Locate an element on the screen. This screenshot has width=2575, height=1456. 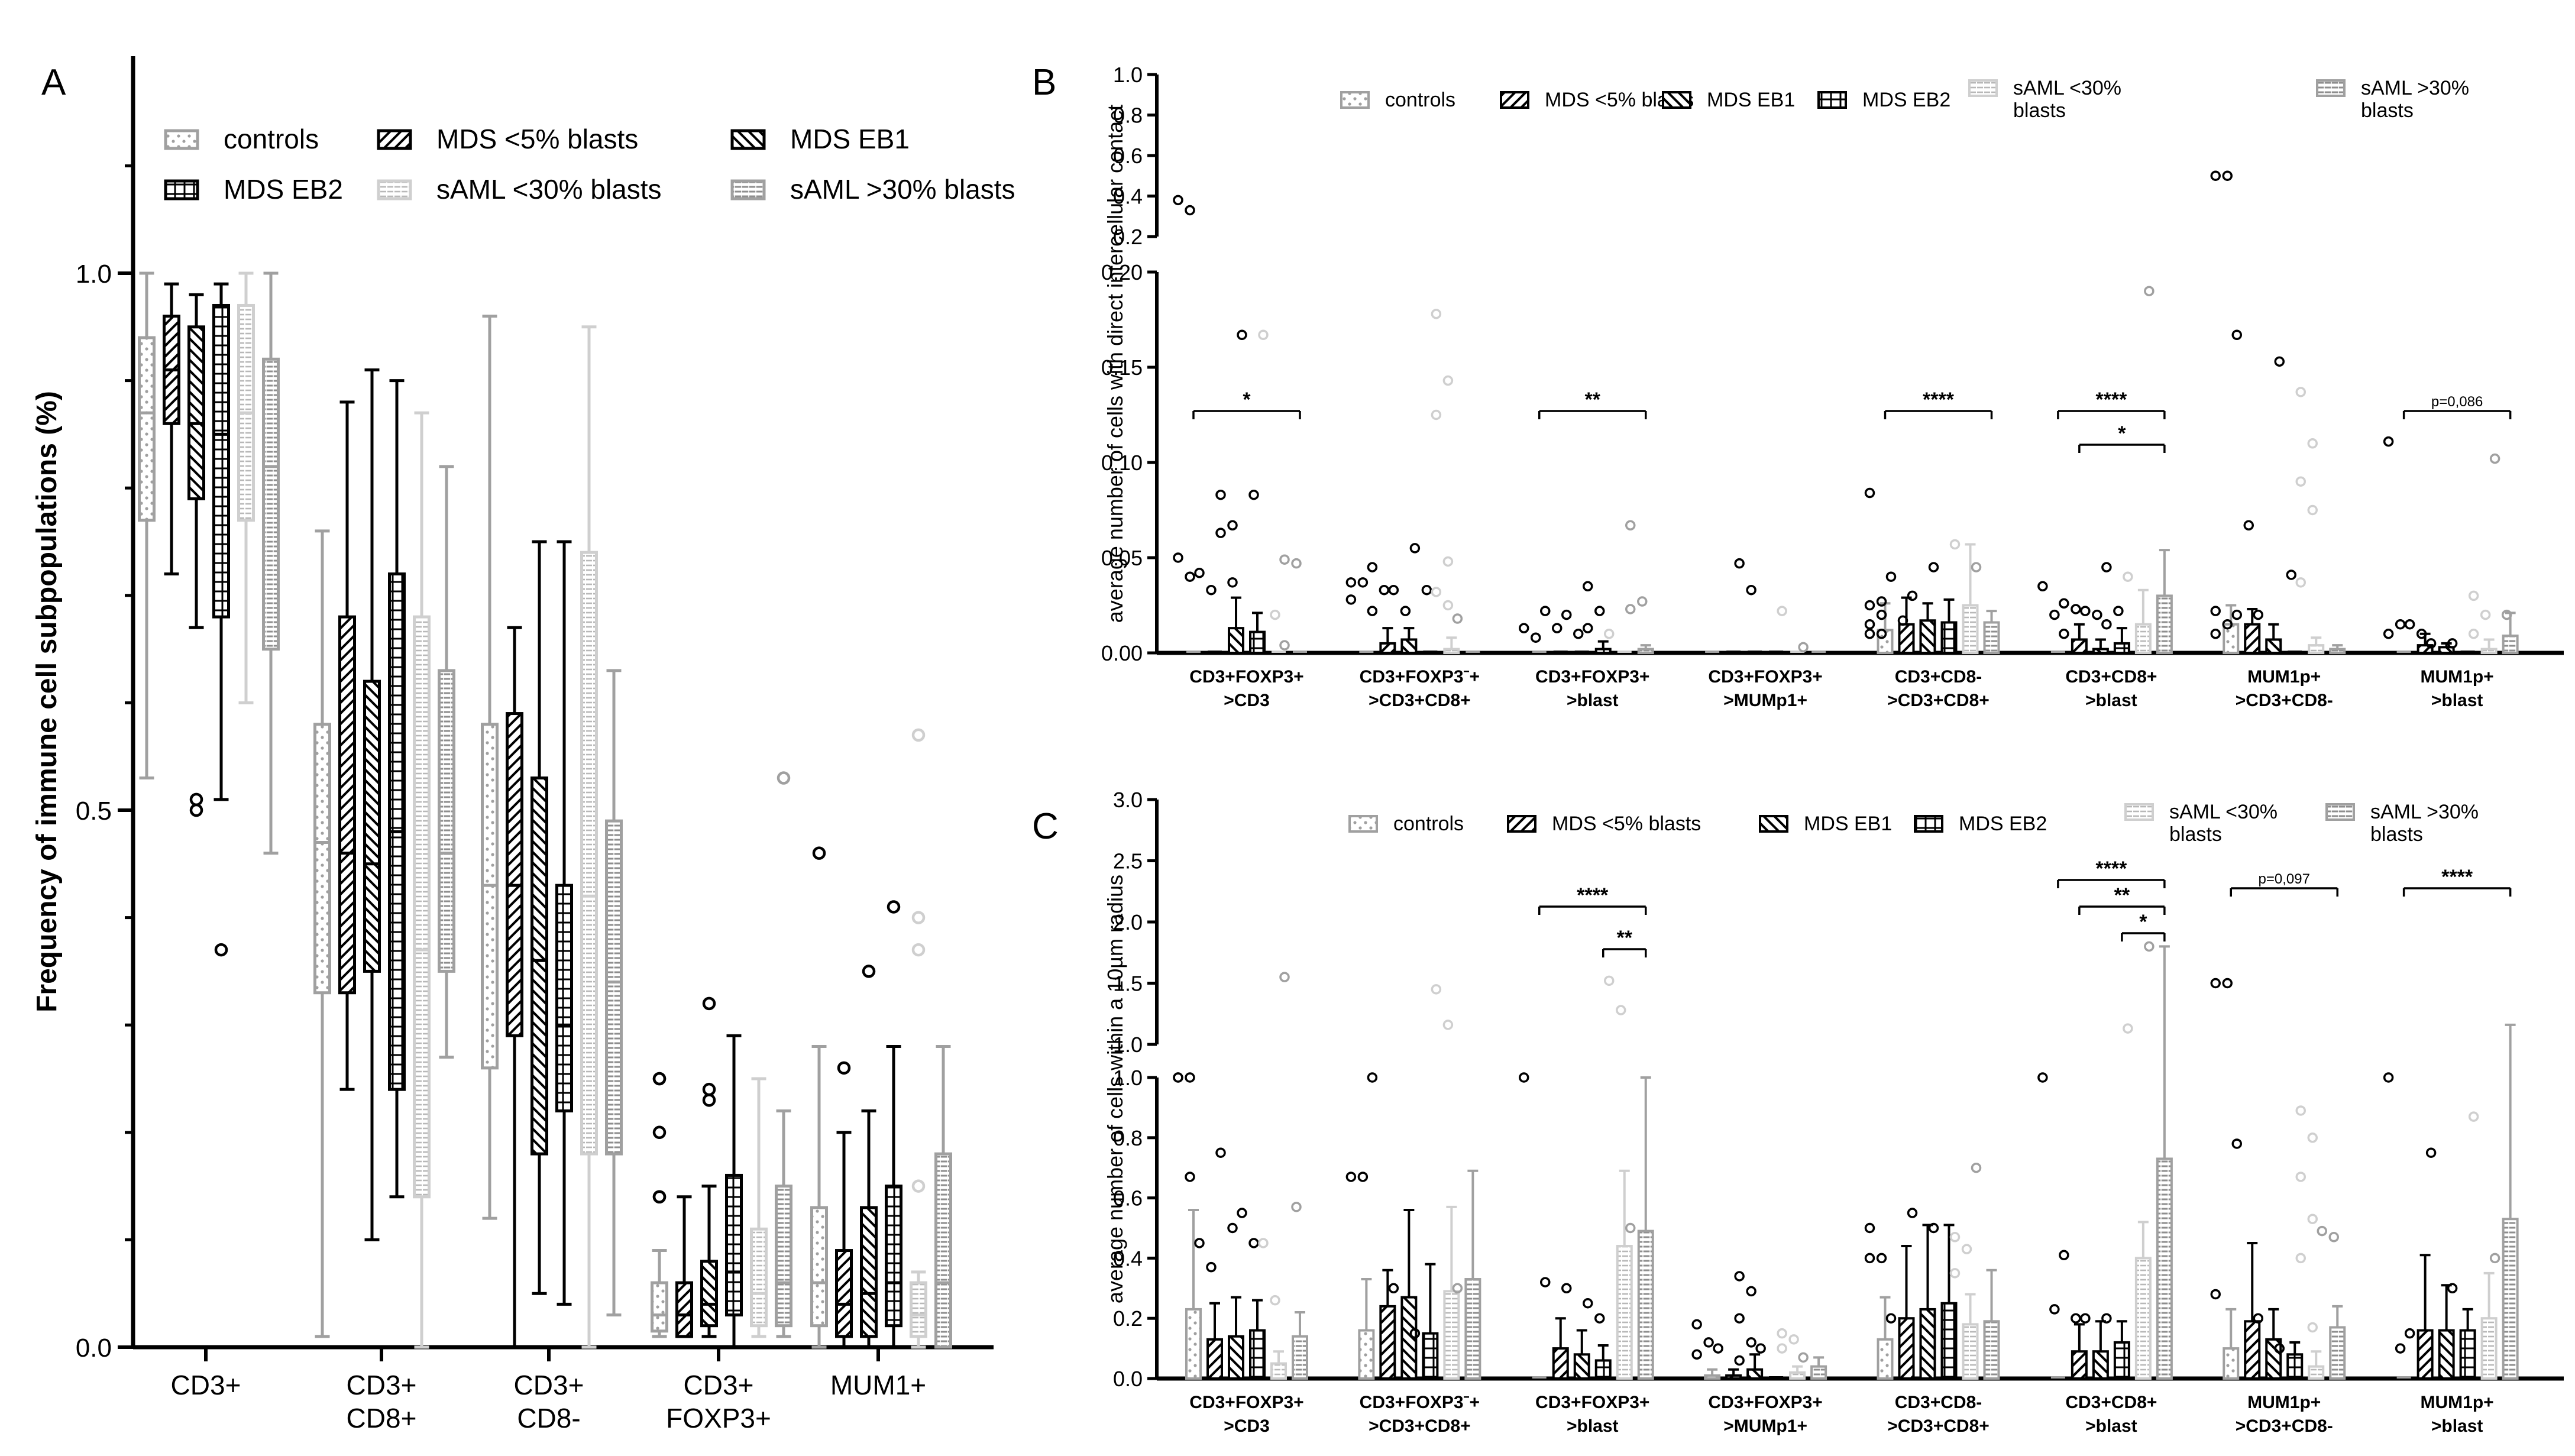
legend-label: sAML <30% blasts is located at coordinates (549, 190).